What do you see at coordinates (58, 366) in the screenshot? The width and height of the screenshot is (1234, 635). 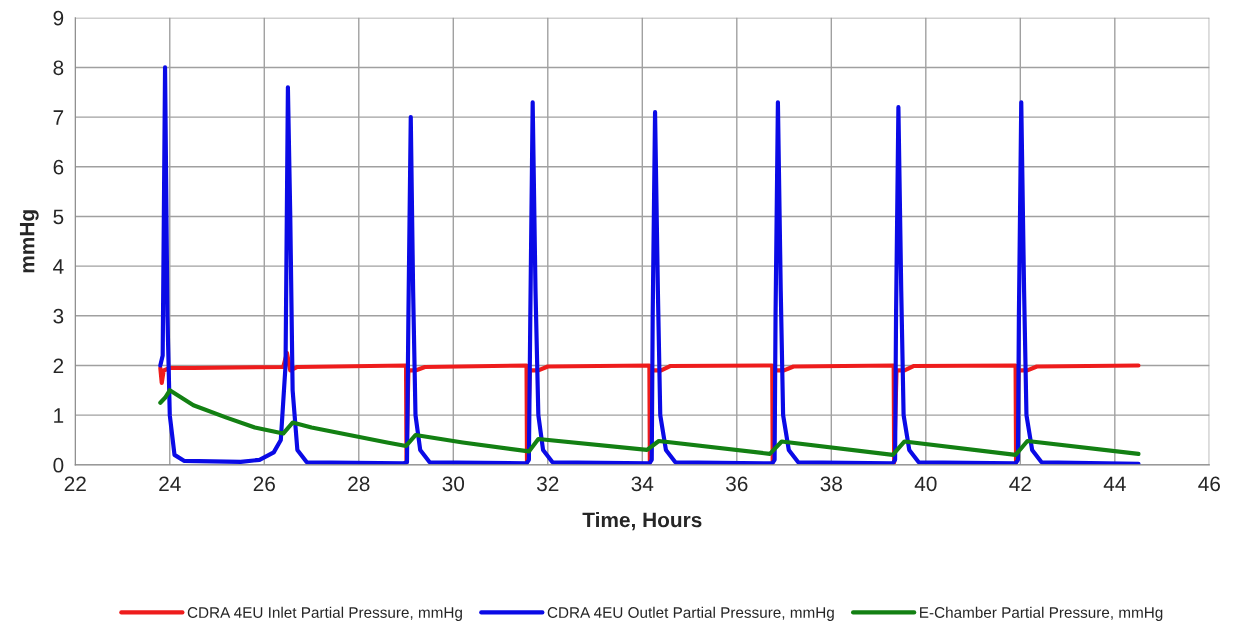 I see `y-tick-label: 2` at bounding box center [58, 366].